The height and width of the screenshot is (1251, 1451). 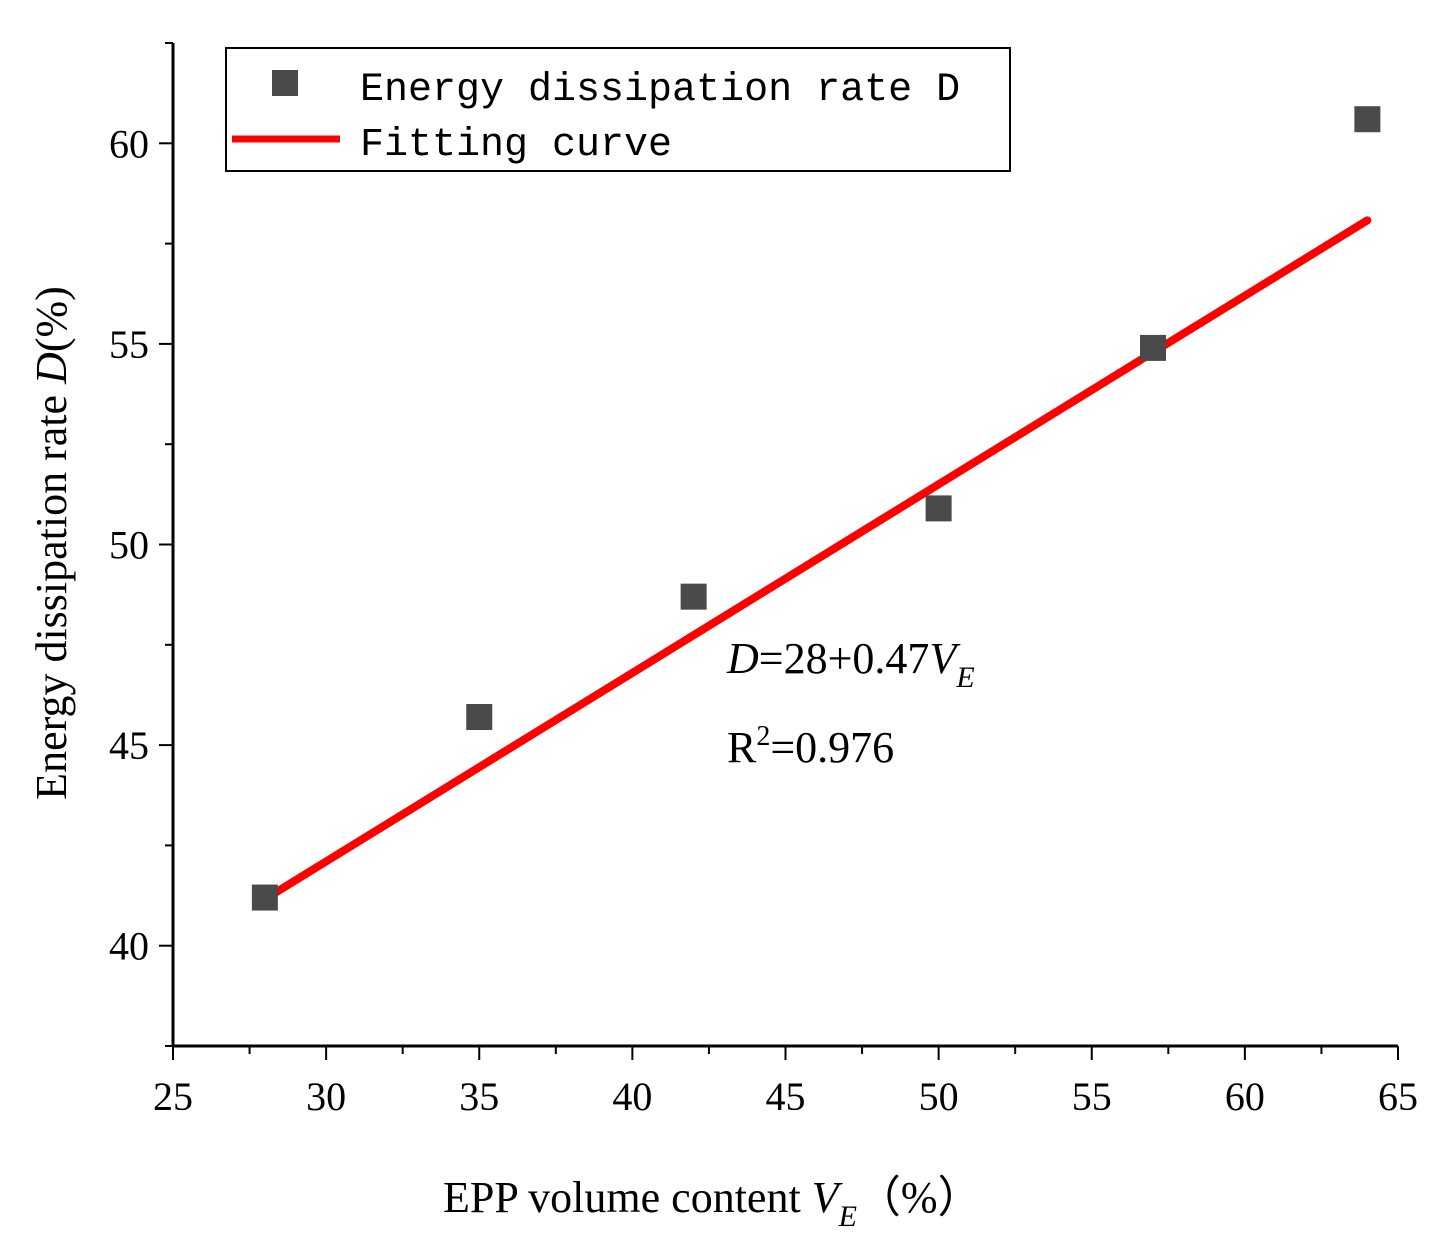 I want to click on x-tick-label: 45, so click(x=786, y=1096).